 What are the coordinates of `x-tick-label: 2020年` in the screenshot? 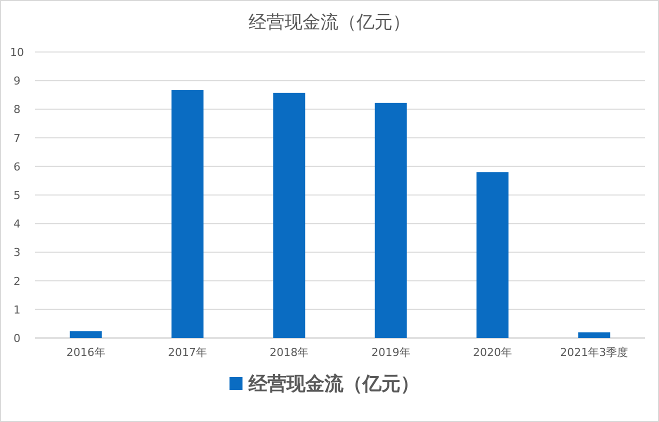 It's located at (492, 352).